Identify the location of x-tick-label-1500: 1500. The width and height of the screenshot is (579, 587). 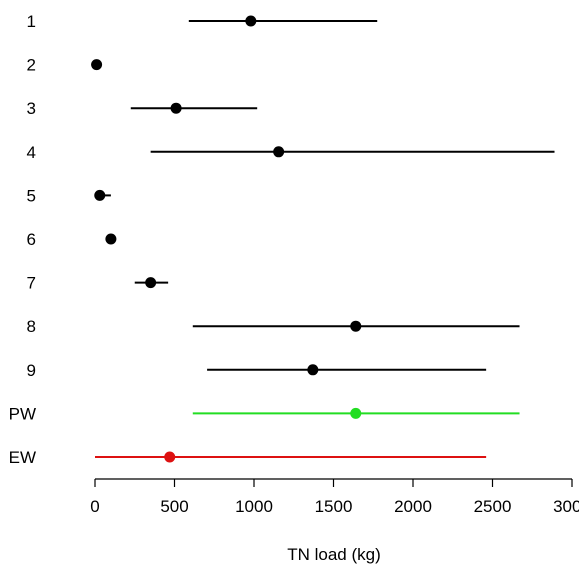
(334, 506).